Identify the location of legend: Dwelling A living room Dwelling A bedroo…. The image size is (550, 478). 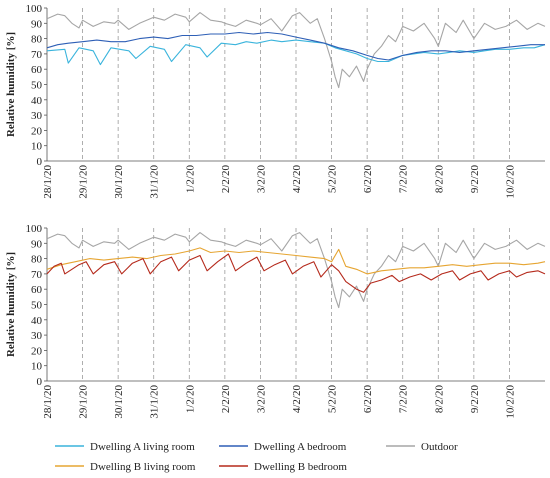
(256, 457).